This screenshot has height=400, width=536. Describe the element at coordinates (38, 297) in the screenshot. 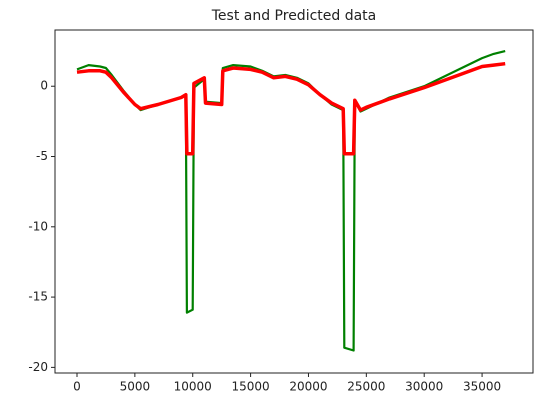

I see `y-tick-label: -15` at that location.